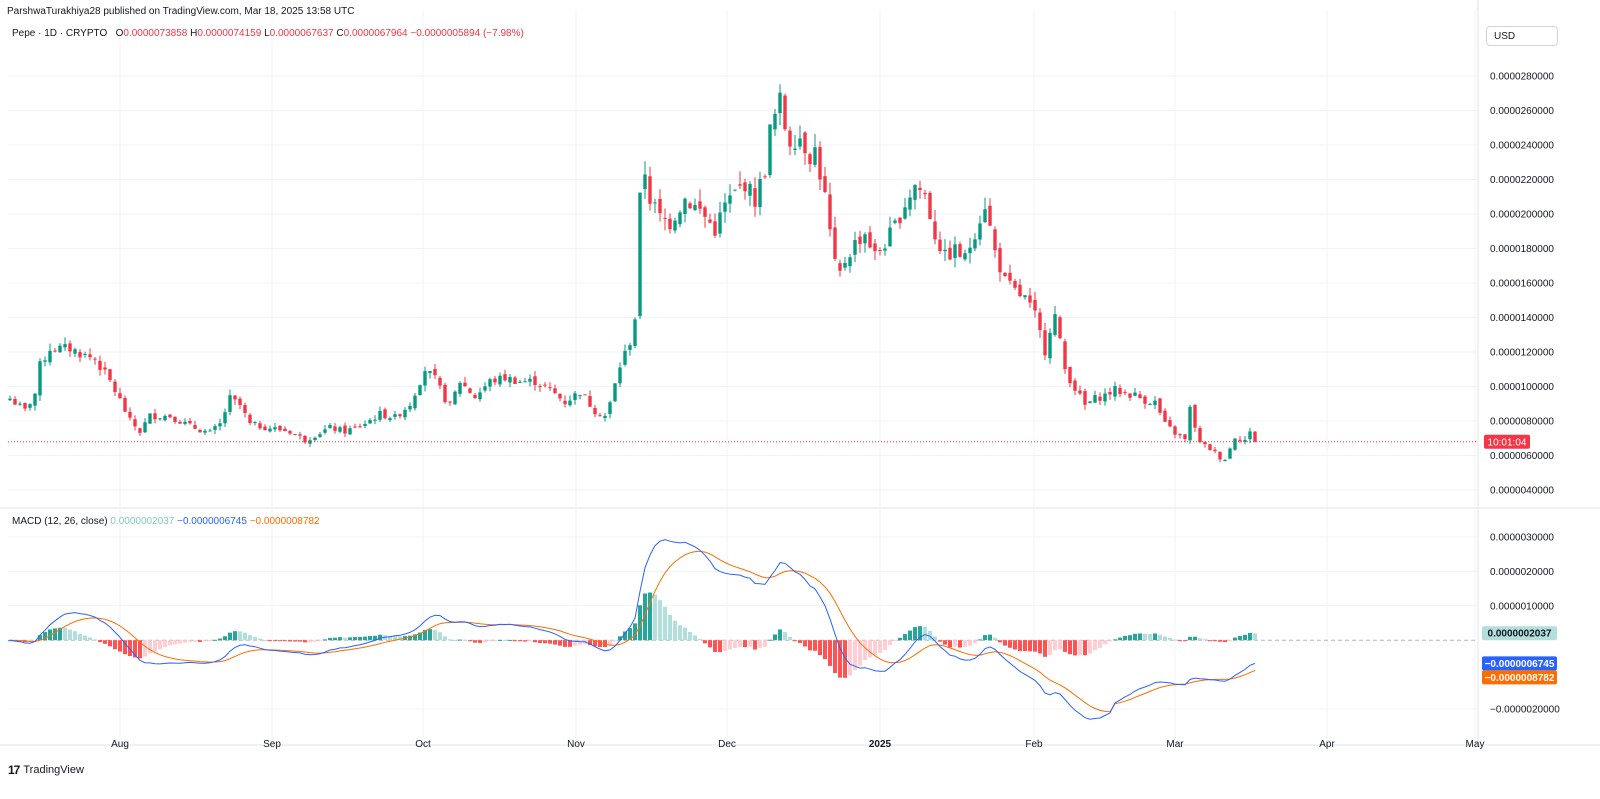 This screenshot has width=1600, height=799. Describe the element at coordinates (1522, 180) in the screenshot. I see `price-tick-label: 0.0000220000` at that location.